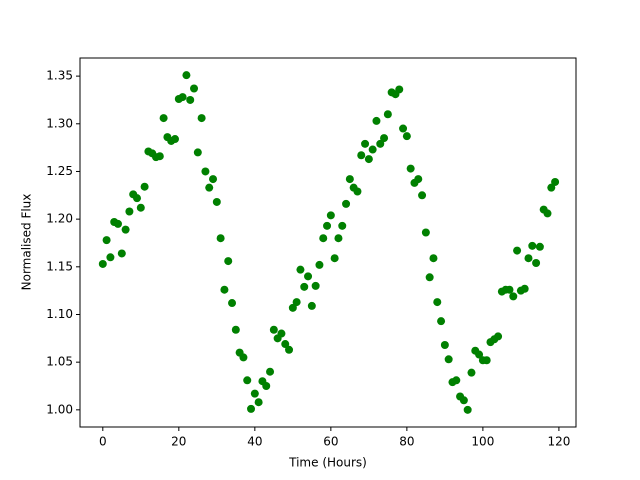 This screenshot has width=640, height=480. I want to click on y-tick-label: 1.15, so click(59, 266).